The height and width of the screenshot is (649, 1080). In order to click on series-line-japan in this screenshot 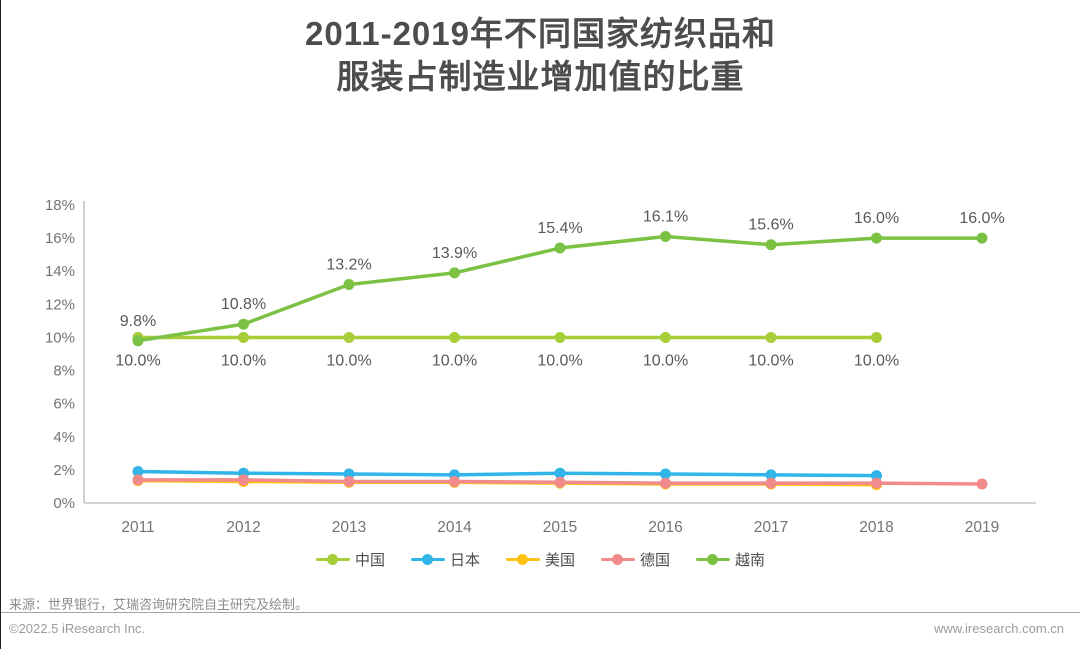, I will do `click(507, 473)`.